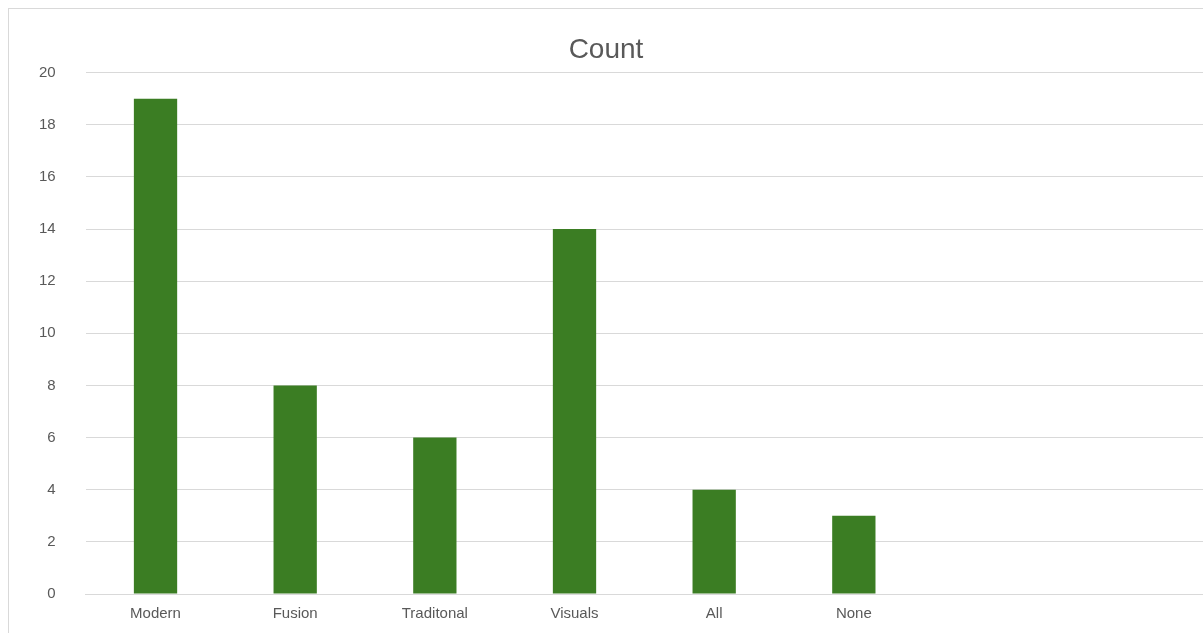 This screenshot has width=1203, height=633. What do you see at coordinates (295, 613) in the screenshot?
I see `x-tick-label: Fusion` at bounding box center [295, 613].